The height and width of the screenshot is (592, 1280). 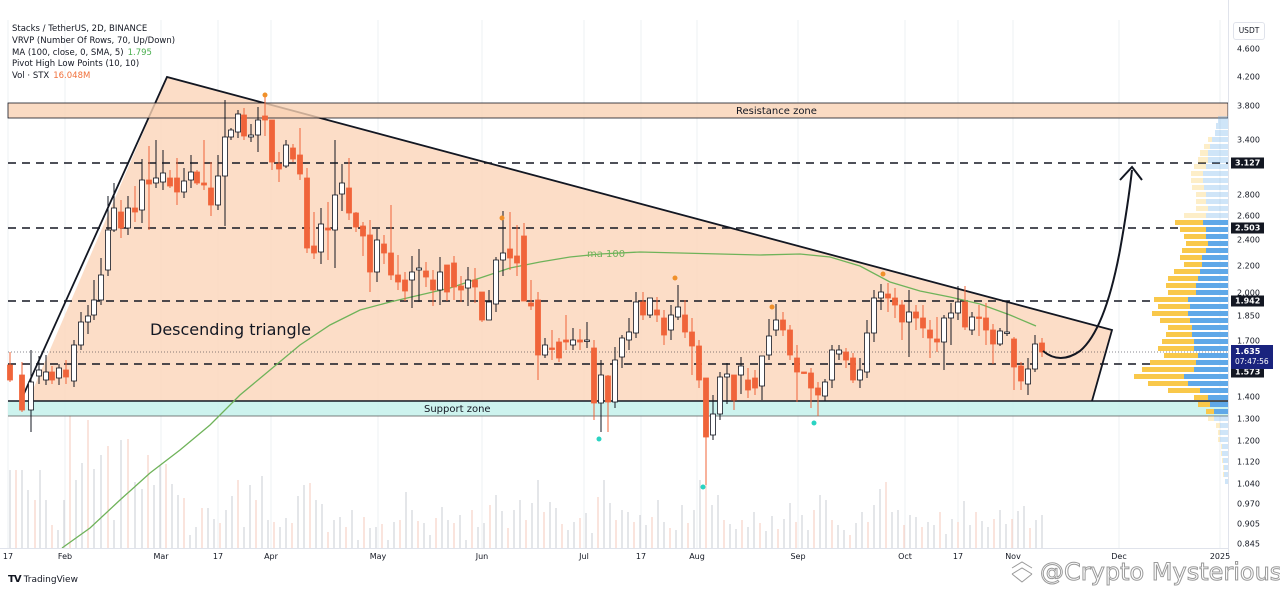 What do you see at coordinates (618, 408) in the screenshot?
I see `support-zone` at bounding box center [618, 408].